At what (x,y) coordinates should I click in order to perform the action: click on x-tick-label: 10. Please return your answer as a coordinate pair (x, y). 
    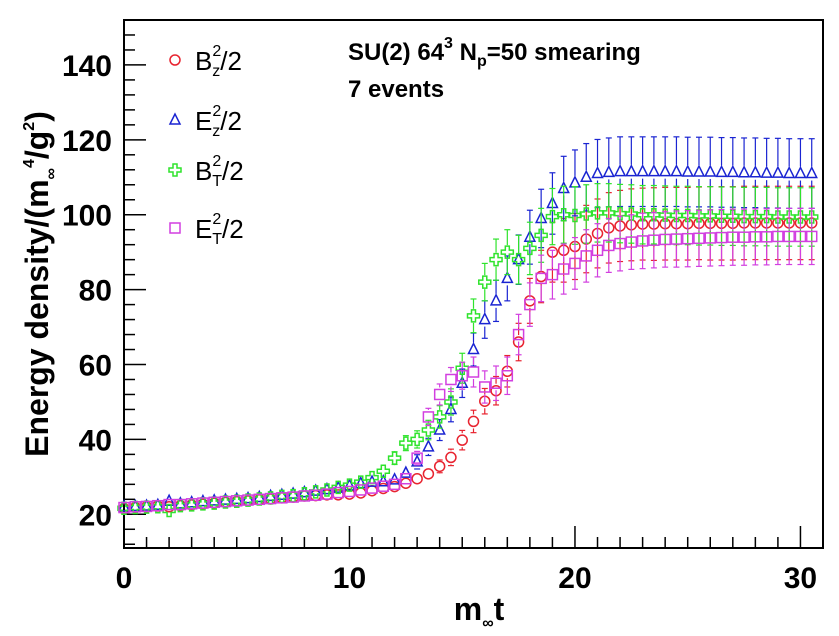
    Looking at the image, I should click on (349, 578).